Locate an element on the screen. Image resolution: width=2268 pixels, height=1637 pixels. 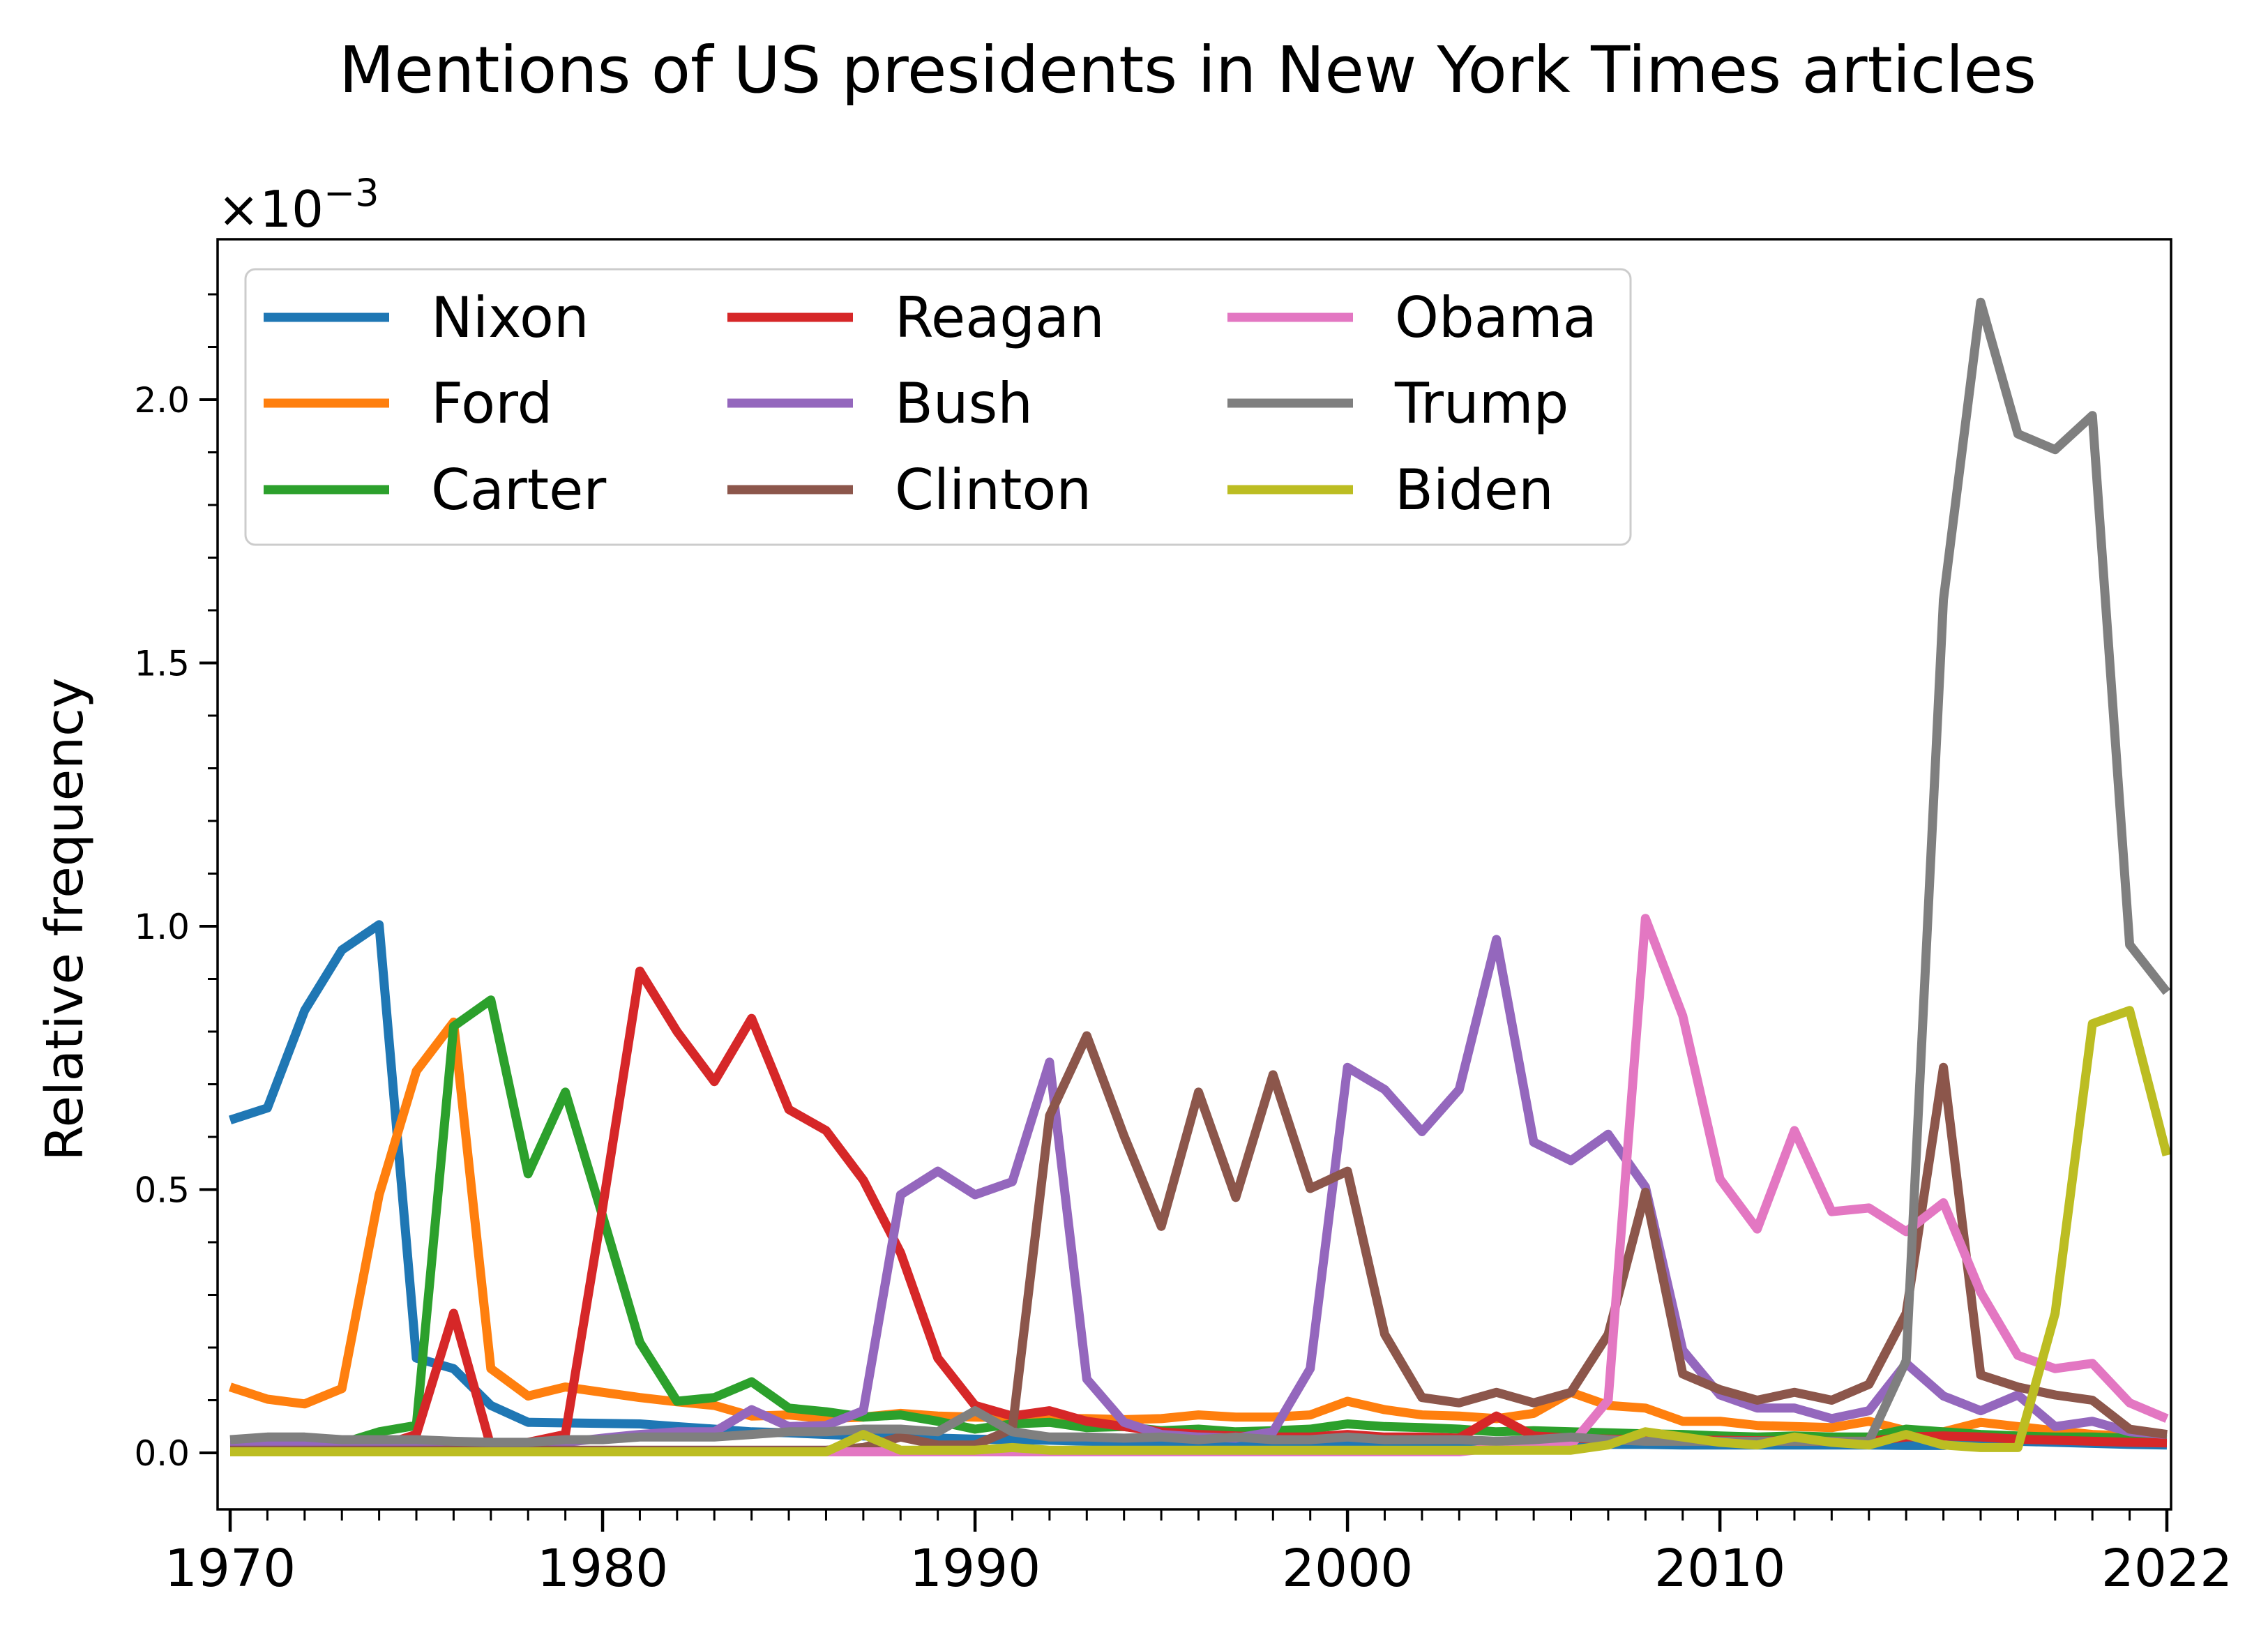
legend-item-trump: Trump is located at coordinates (1397, 403).